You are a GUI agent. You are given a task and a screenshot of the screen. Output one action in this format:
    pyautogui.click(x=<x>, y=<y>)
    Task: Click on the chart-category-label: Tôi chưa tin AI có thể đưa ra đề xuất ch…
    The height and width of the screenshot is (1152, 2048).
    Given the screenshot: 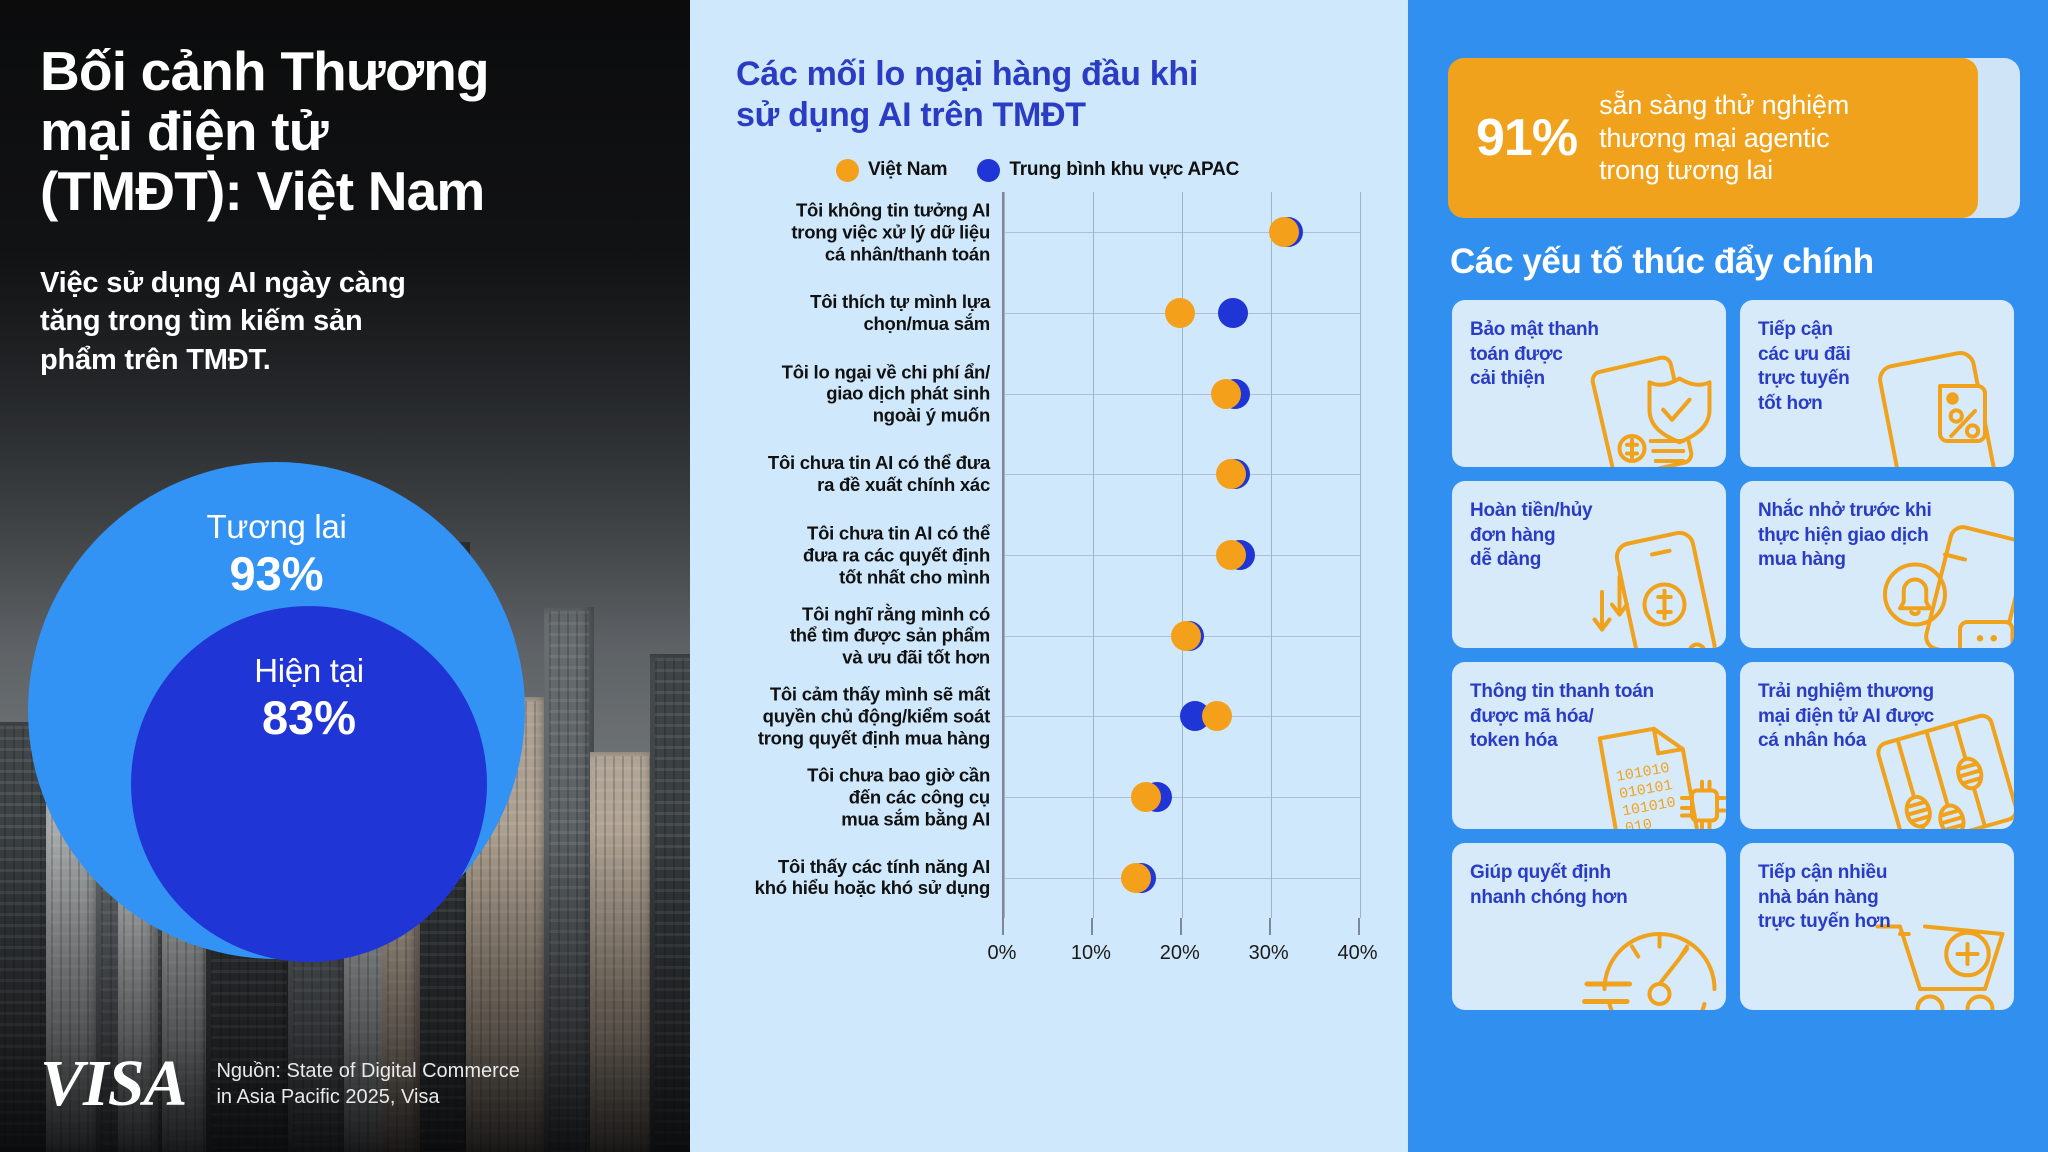 What is the action you would take?
    pyautogui.click(x=878, y=474)
    